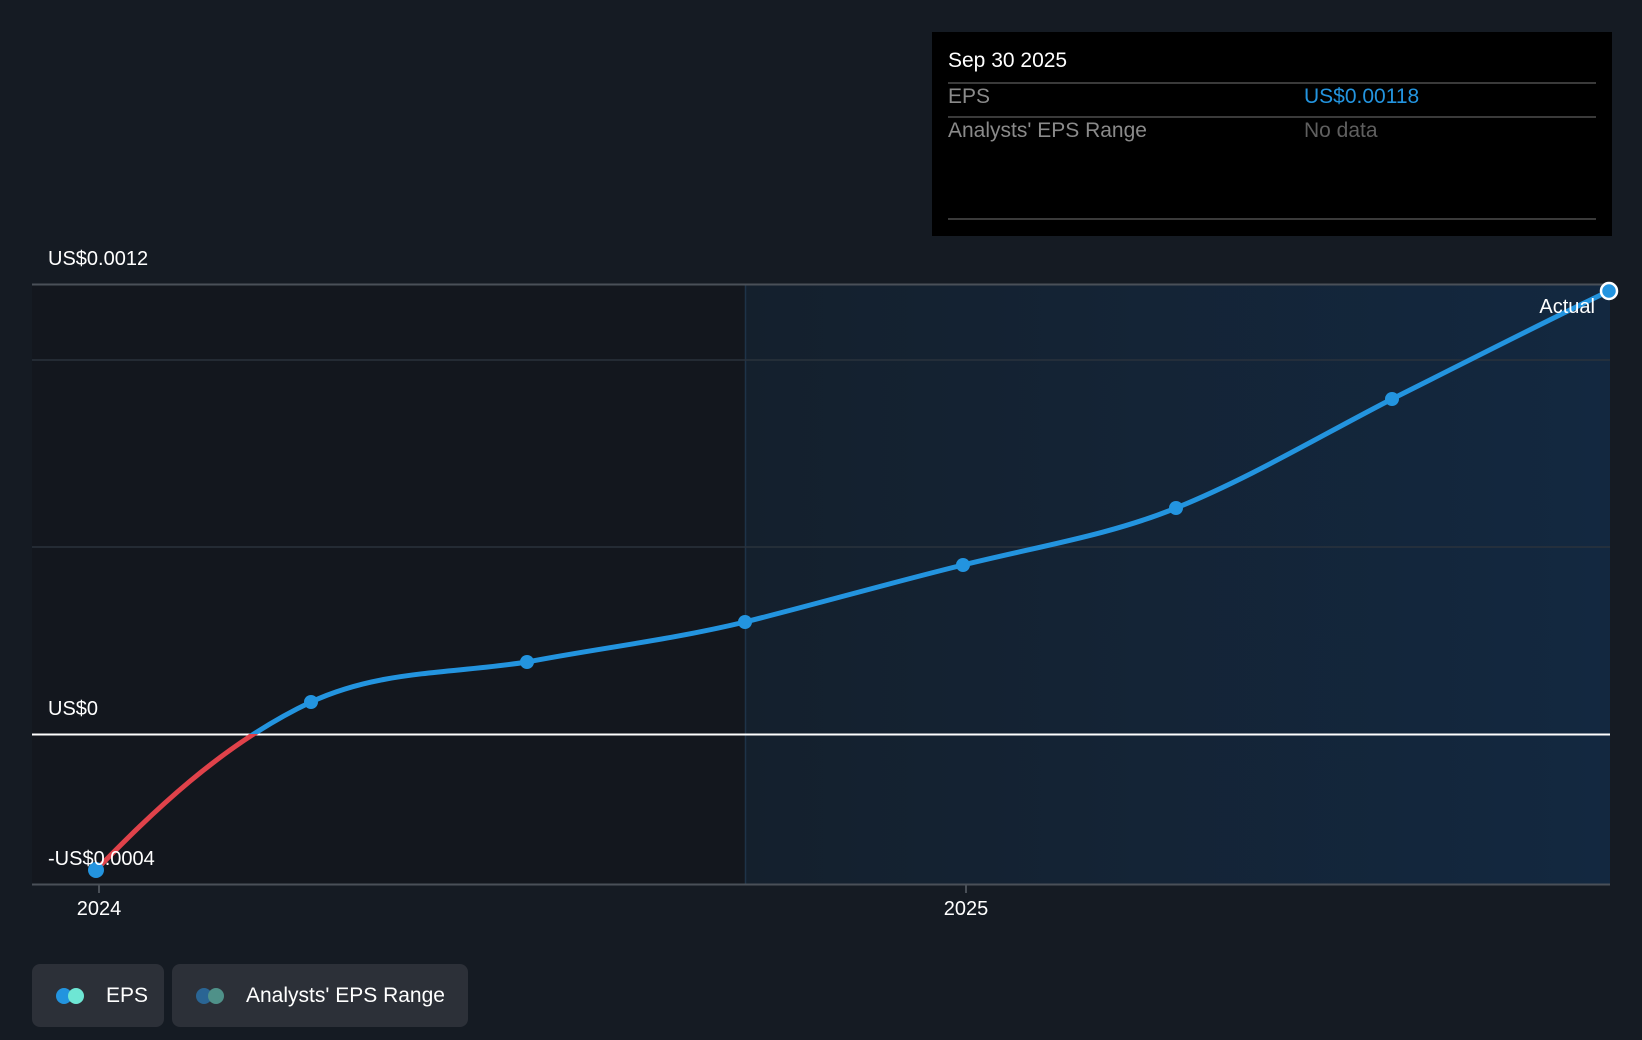  What do you see at coordinates (211, 995) in the screenshot?
I see `analysts-range-legend-icon` at bounding box center [211, 995].